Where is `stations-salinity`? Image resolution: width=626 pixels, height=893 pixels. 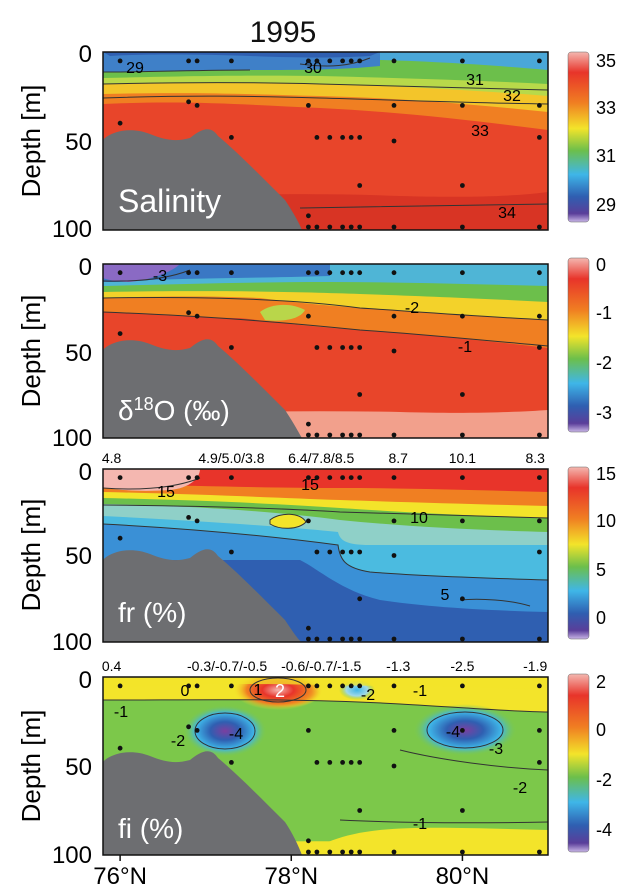
stations-salinity is located at coordinates (329, 144).